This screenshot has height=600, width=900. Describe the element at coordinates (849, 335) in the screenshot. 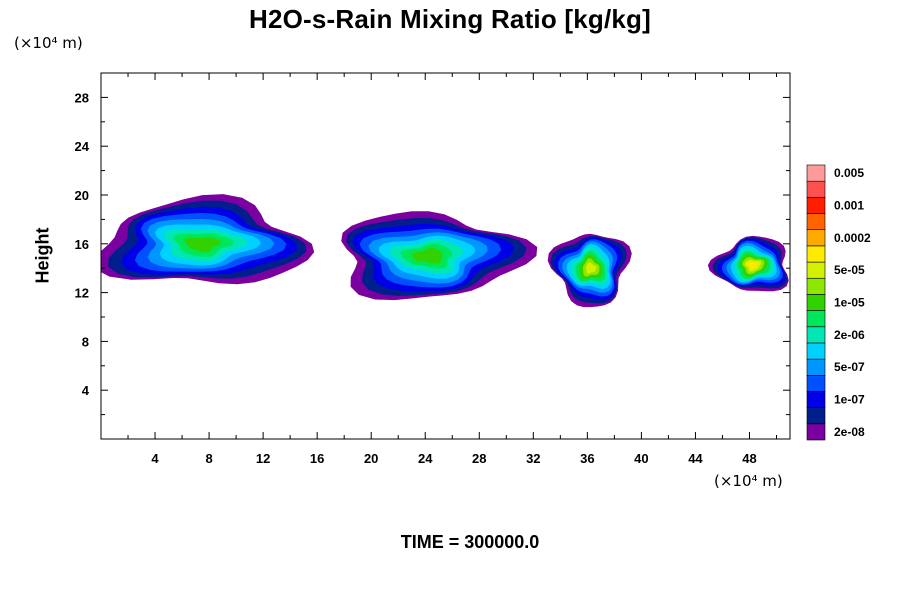

I see `colorbar-label: 2e-06` at that location.